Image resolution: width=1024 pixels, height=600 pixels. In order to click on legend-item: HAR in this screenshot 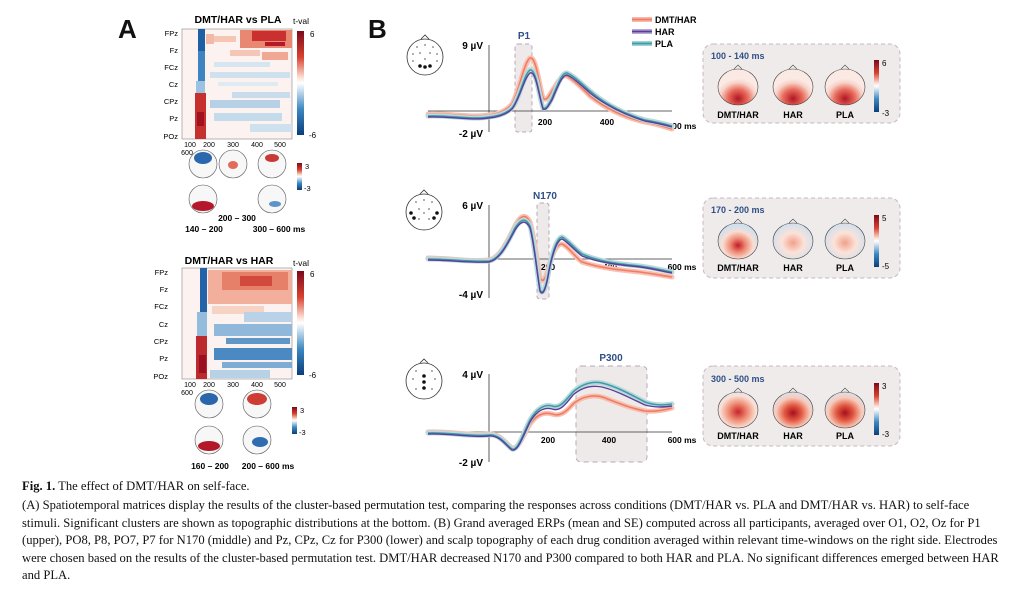, I will do `click(665, 32)`.